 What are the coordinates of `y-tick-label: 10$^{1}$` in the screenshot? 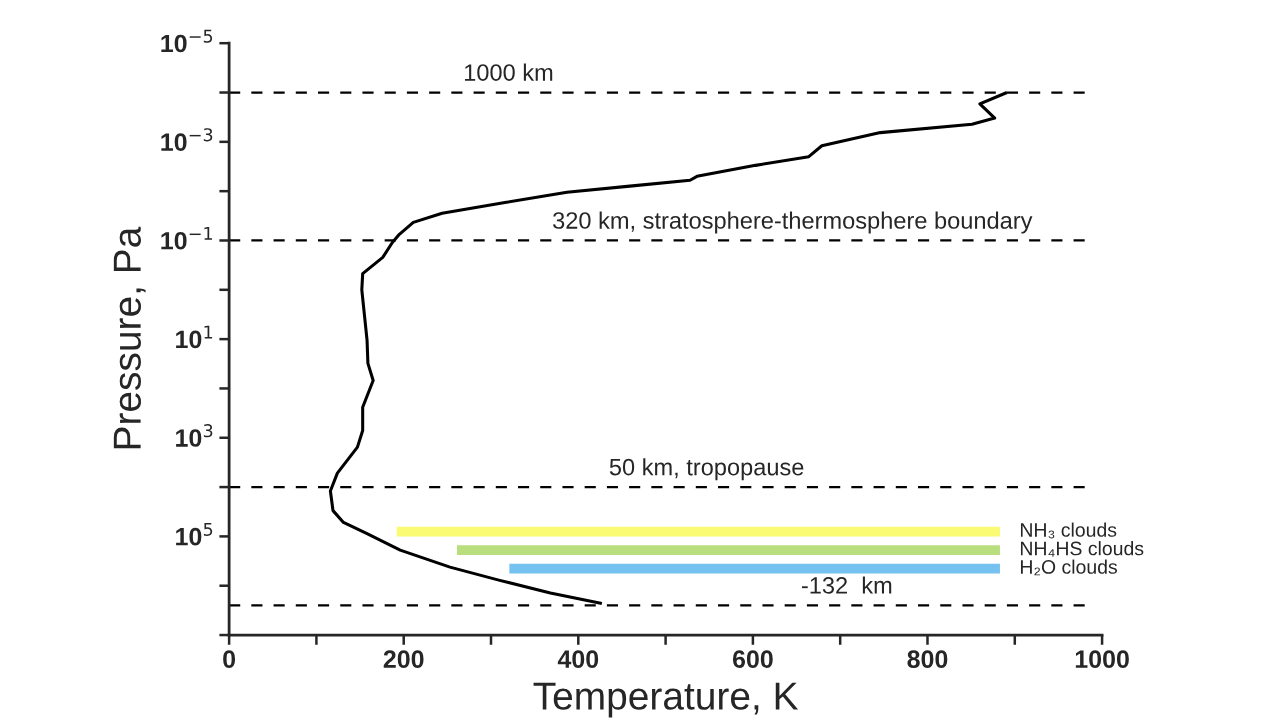 It's located at (194, 337).